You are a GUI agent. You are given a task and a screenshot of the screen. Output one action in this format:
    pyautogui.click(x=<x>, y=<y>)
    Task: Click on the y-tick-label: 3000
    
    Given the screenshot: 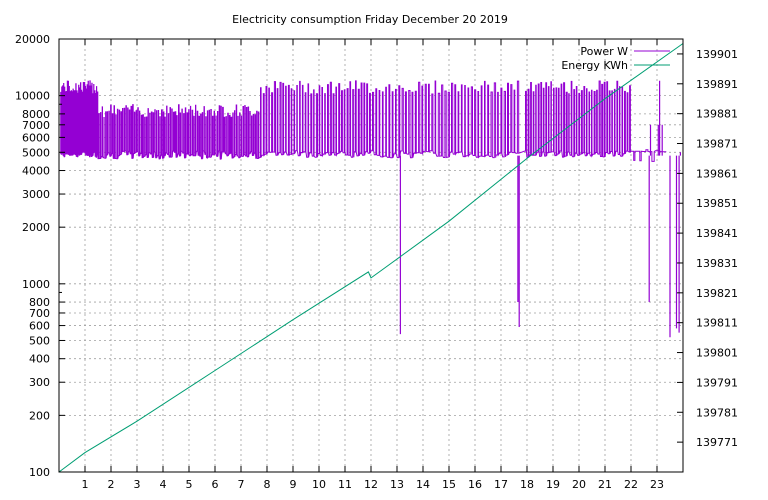 What is the action you would take?
    pyautogui.click(x=36, y=194)
    